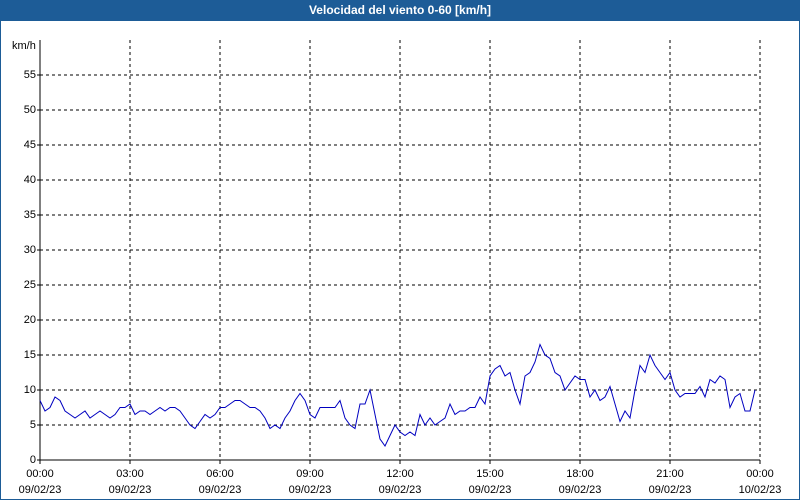 Image resolution: width=800 pixels, height=500 pixels. What do you see at coordinates (580, 474) in the screenshot?
I see `x-tick-label: 18:00` at bounding box center [580, 474].